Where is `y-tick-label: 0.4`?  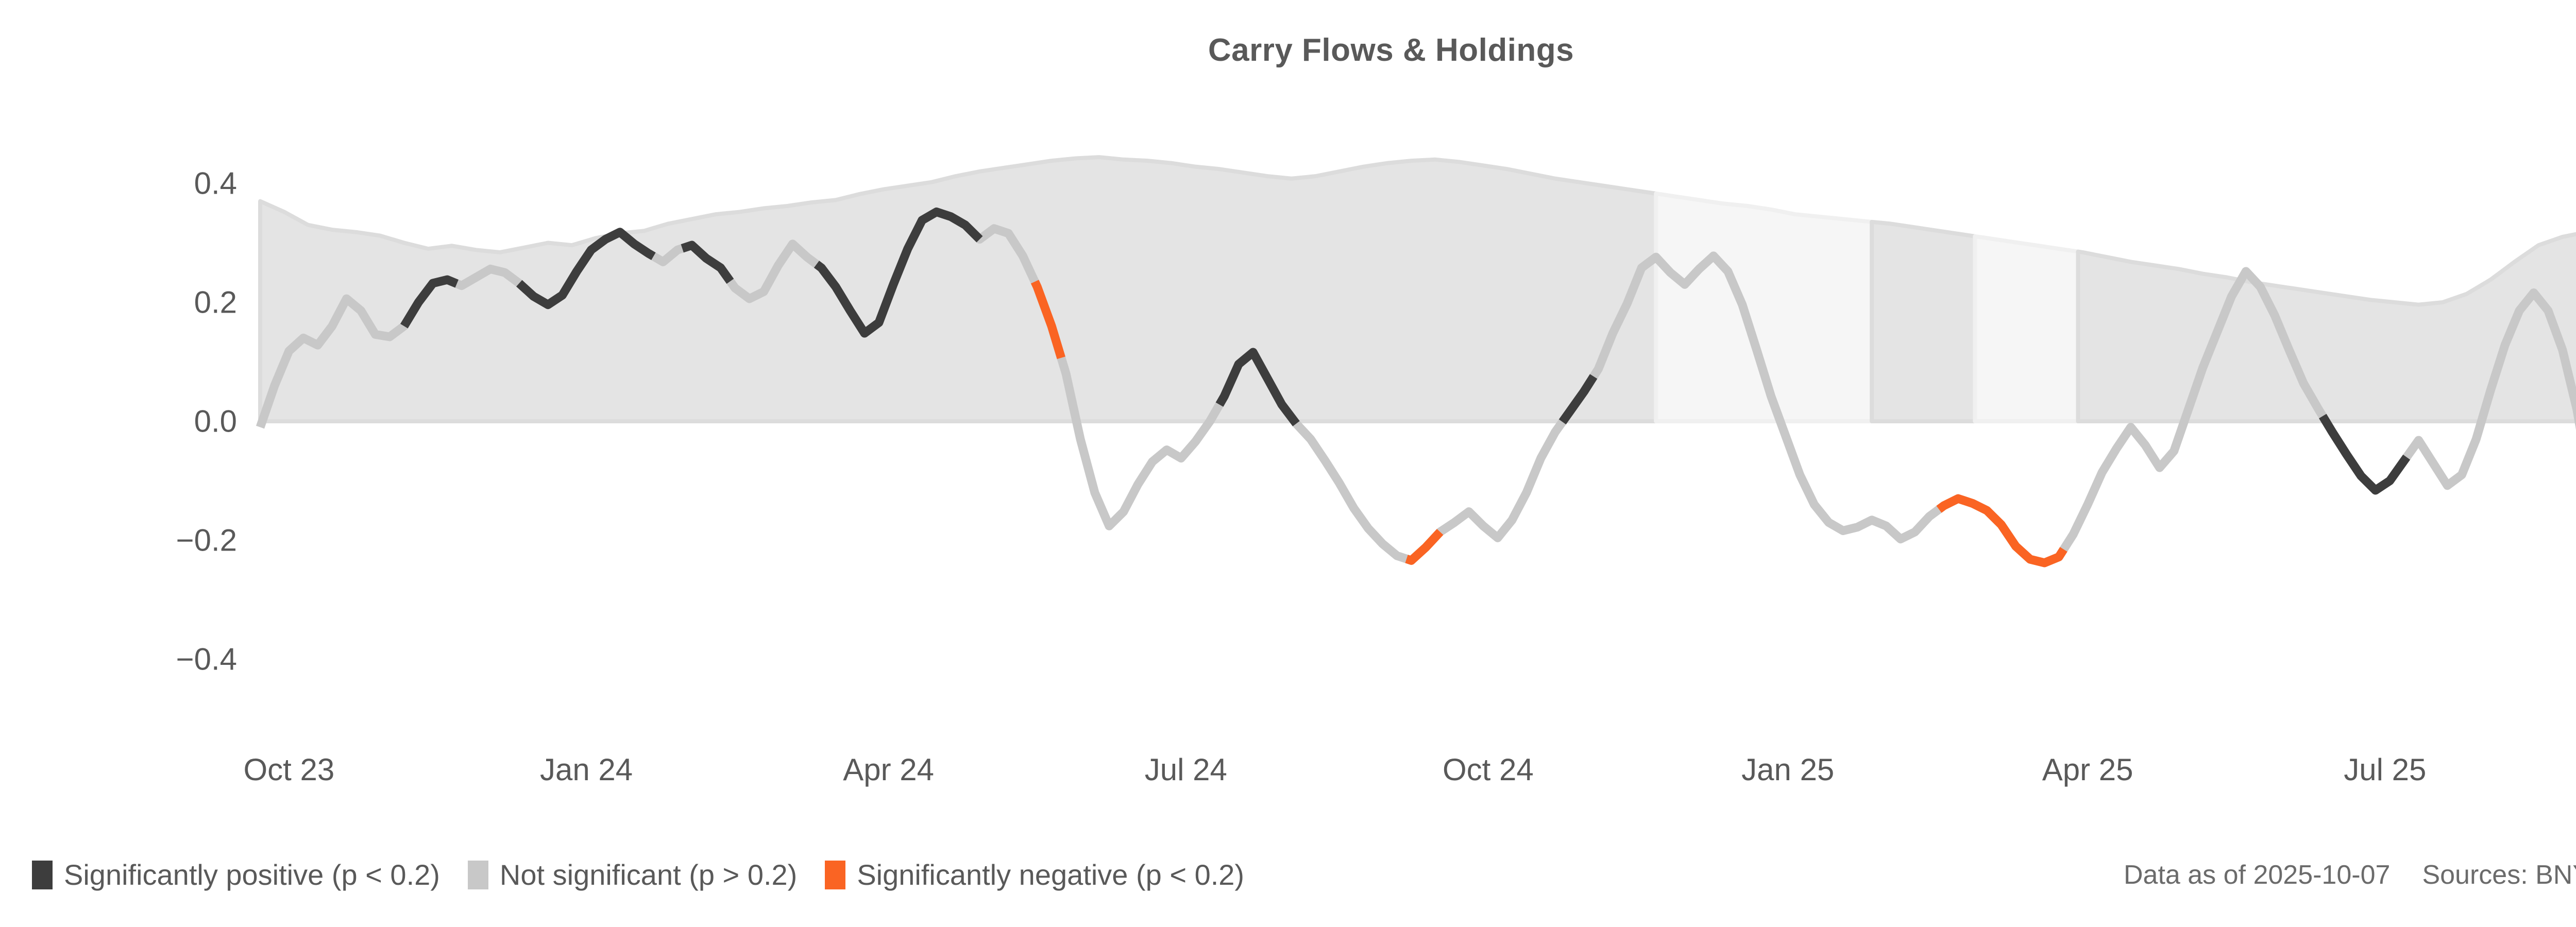 y-tick-label: 0.4 is located at coordinates (215, 183).